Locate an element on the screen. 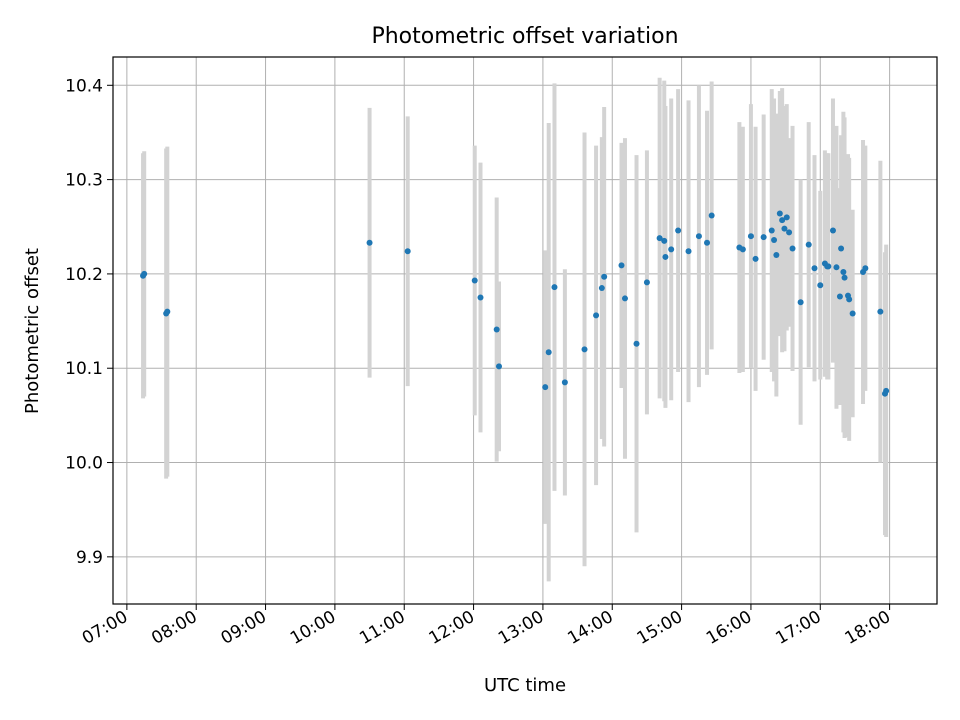 The image size is (960, 720). x-axis-label: UTC time is located at coordinates (525, 685).